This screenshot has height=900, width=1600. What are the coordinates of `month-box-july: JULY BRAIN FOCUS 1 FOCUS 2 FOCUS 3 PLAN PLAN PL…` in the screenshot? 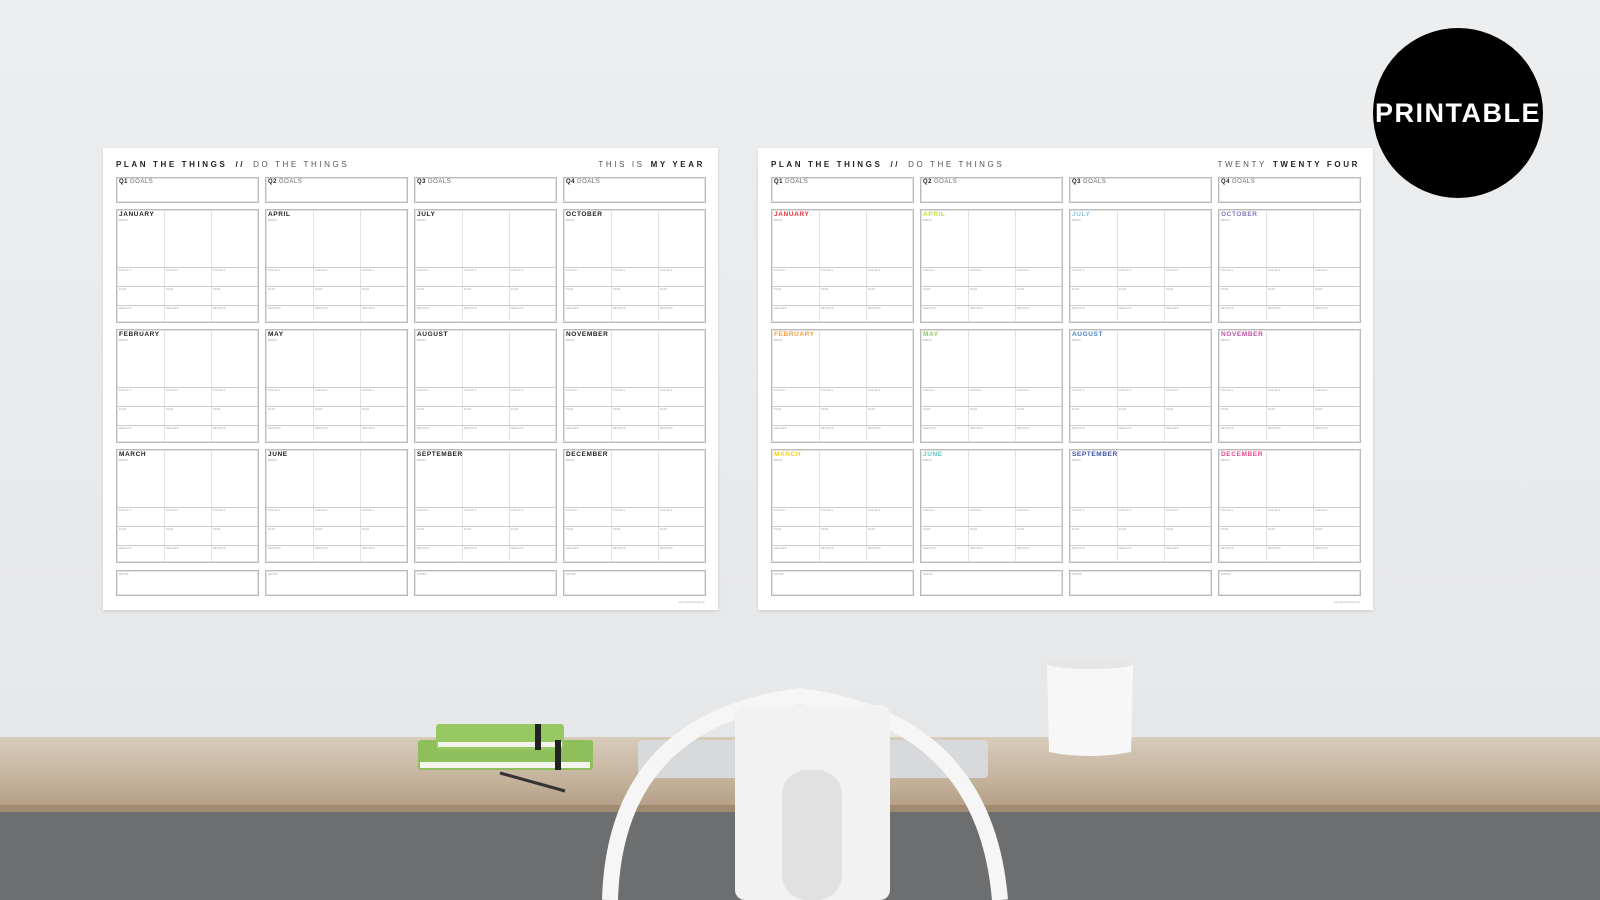 It's located at (1140, 266).